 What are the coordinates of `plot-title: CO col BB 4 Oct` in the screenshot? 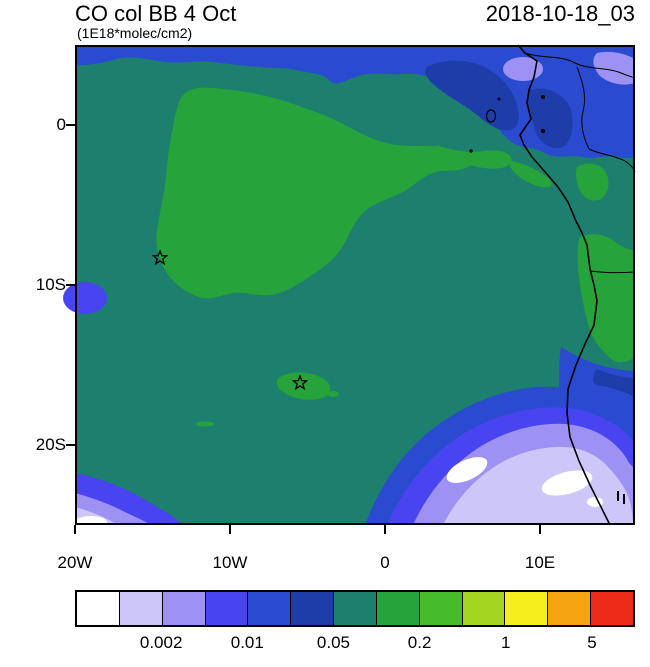 It's located at (156, 13).